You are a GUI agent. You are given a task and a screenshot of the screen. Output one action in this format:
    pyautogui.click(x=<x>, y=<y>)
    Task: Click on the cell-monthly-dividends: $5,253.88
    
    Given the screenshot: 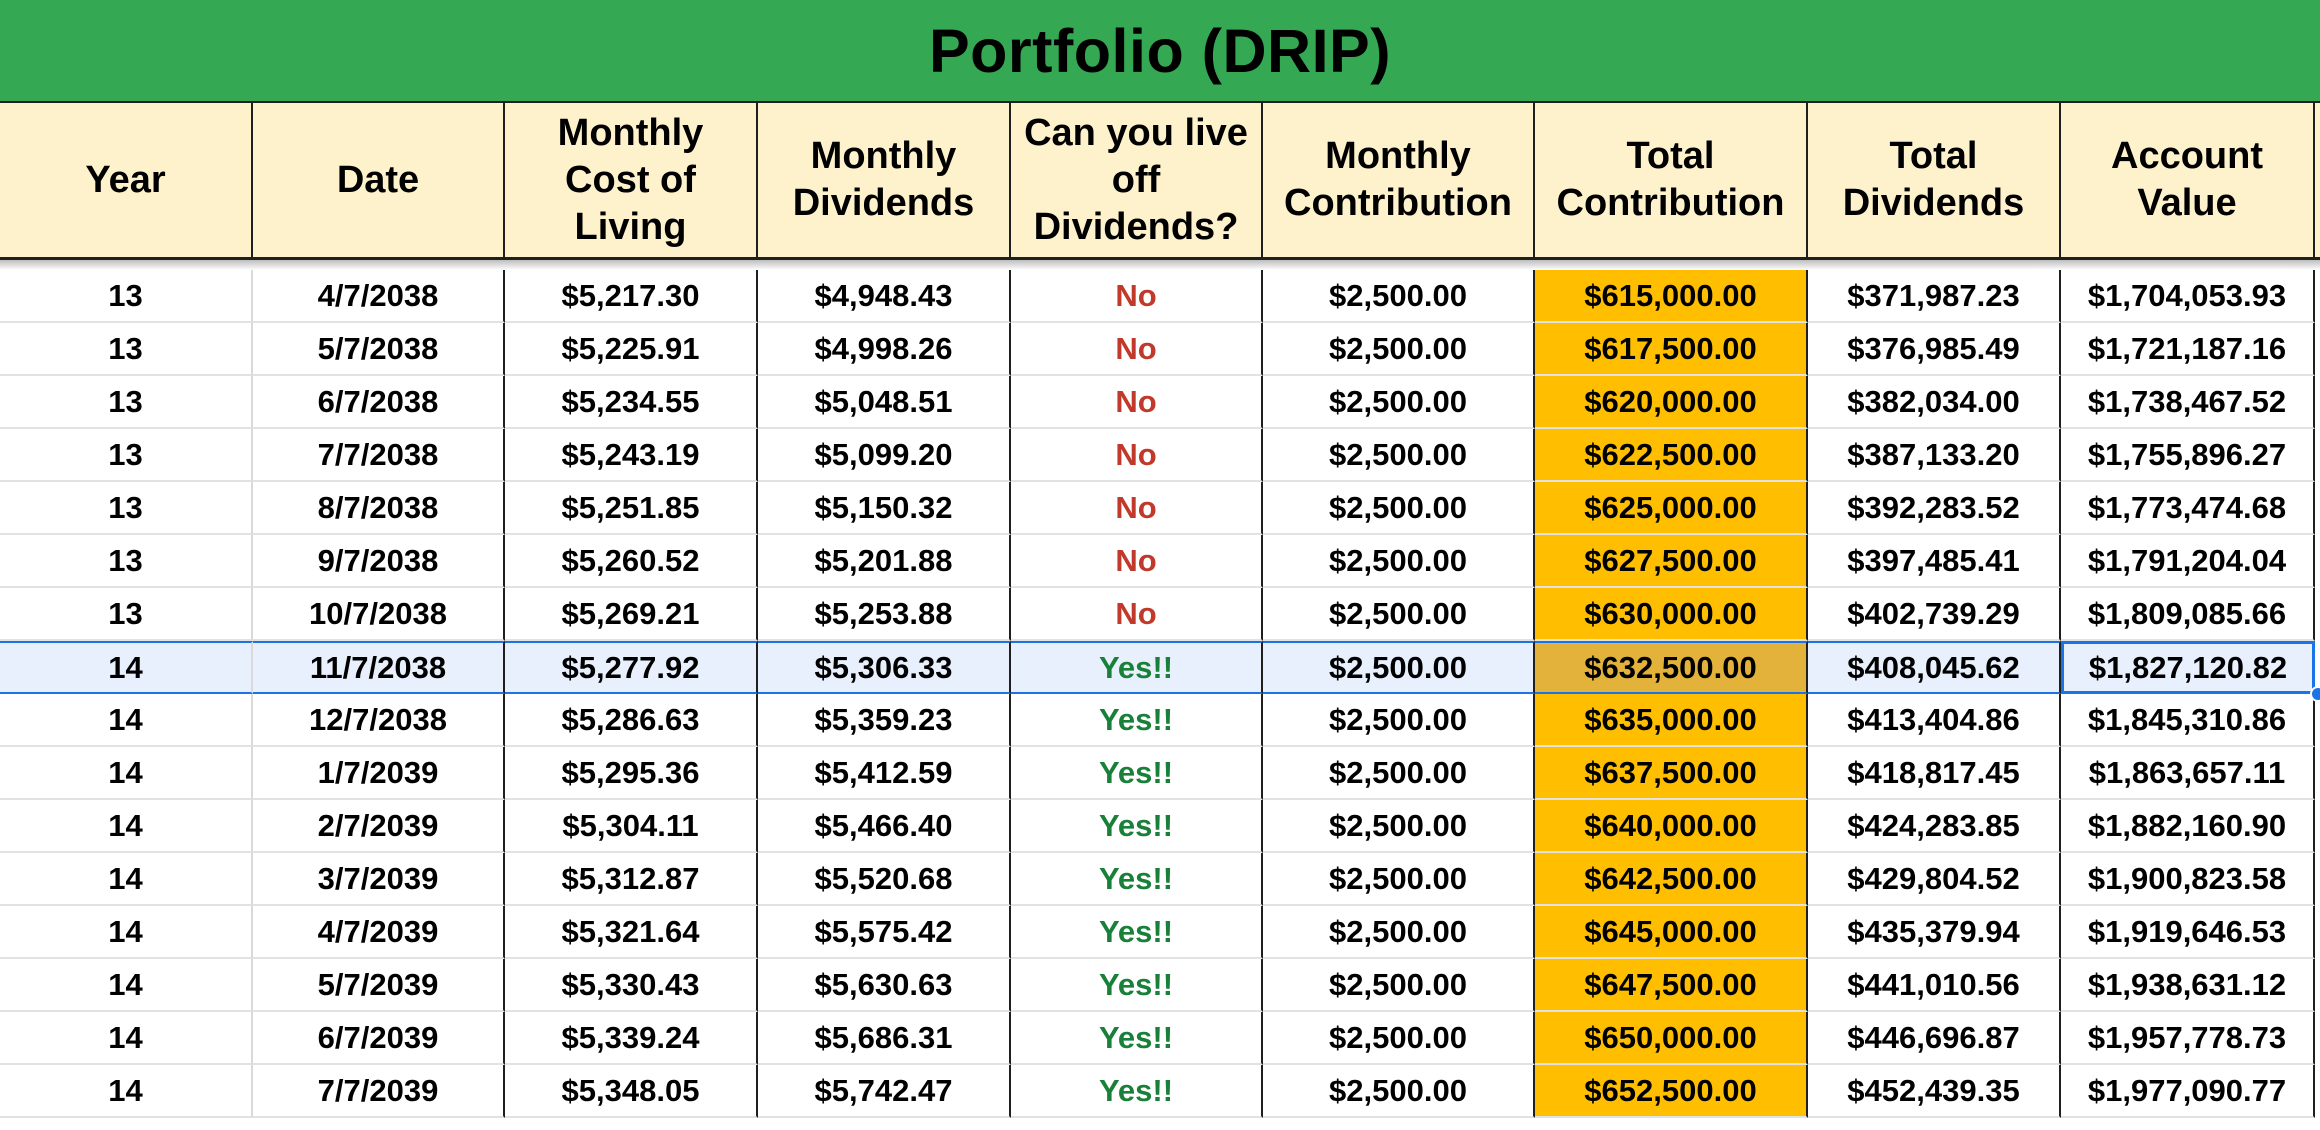 What is the action you would take?
    pyautogui.click(x=884, y=614)
    